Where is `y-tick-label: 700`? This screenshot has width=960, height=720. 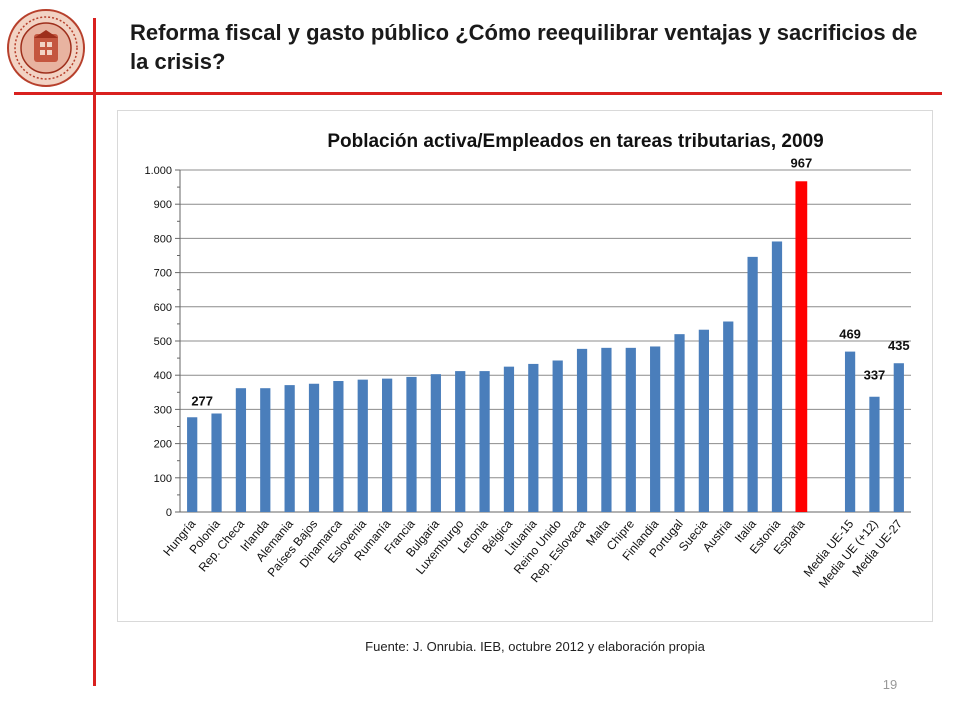
y-tick-label: 700 is located at coordinates (163, 274).